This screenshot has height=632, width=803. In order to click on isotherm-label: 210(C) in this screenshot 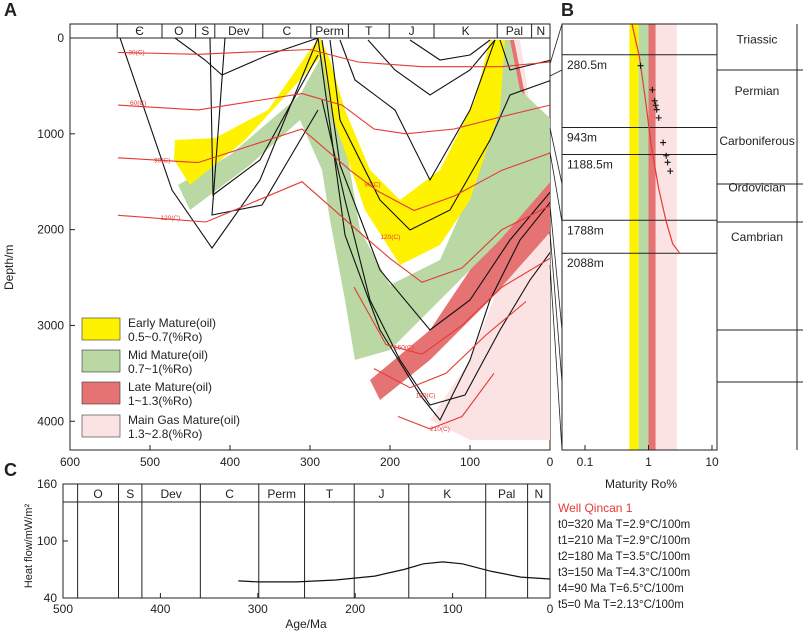, I will do `click(440, 429)`.